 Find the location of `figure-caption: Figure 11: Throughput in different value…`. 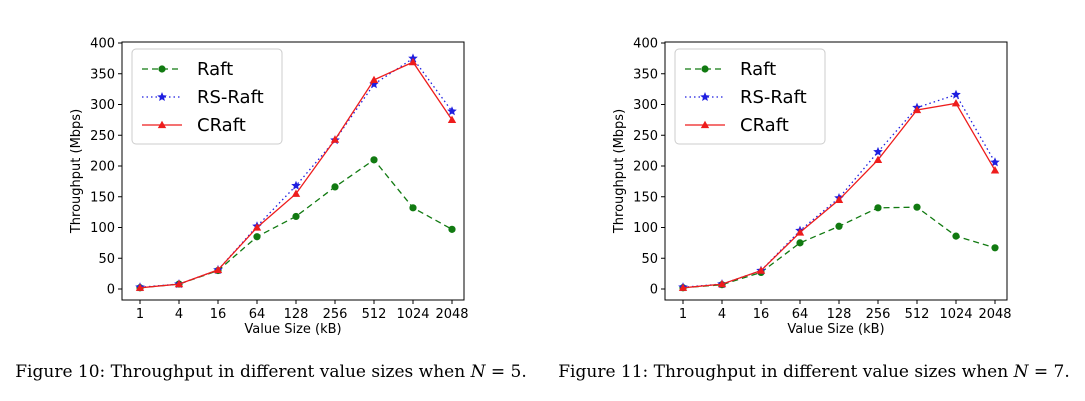

figure-caption: Figure 11: Throughput in different value… is located at coordinates (814, 372).